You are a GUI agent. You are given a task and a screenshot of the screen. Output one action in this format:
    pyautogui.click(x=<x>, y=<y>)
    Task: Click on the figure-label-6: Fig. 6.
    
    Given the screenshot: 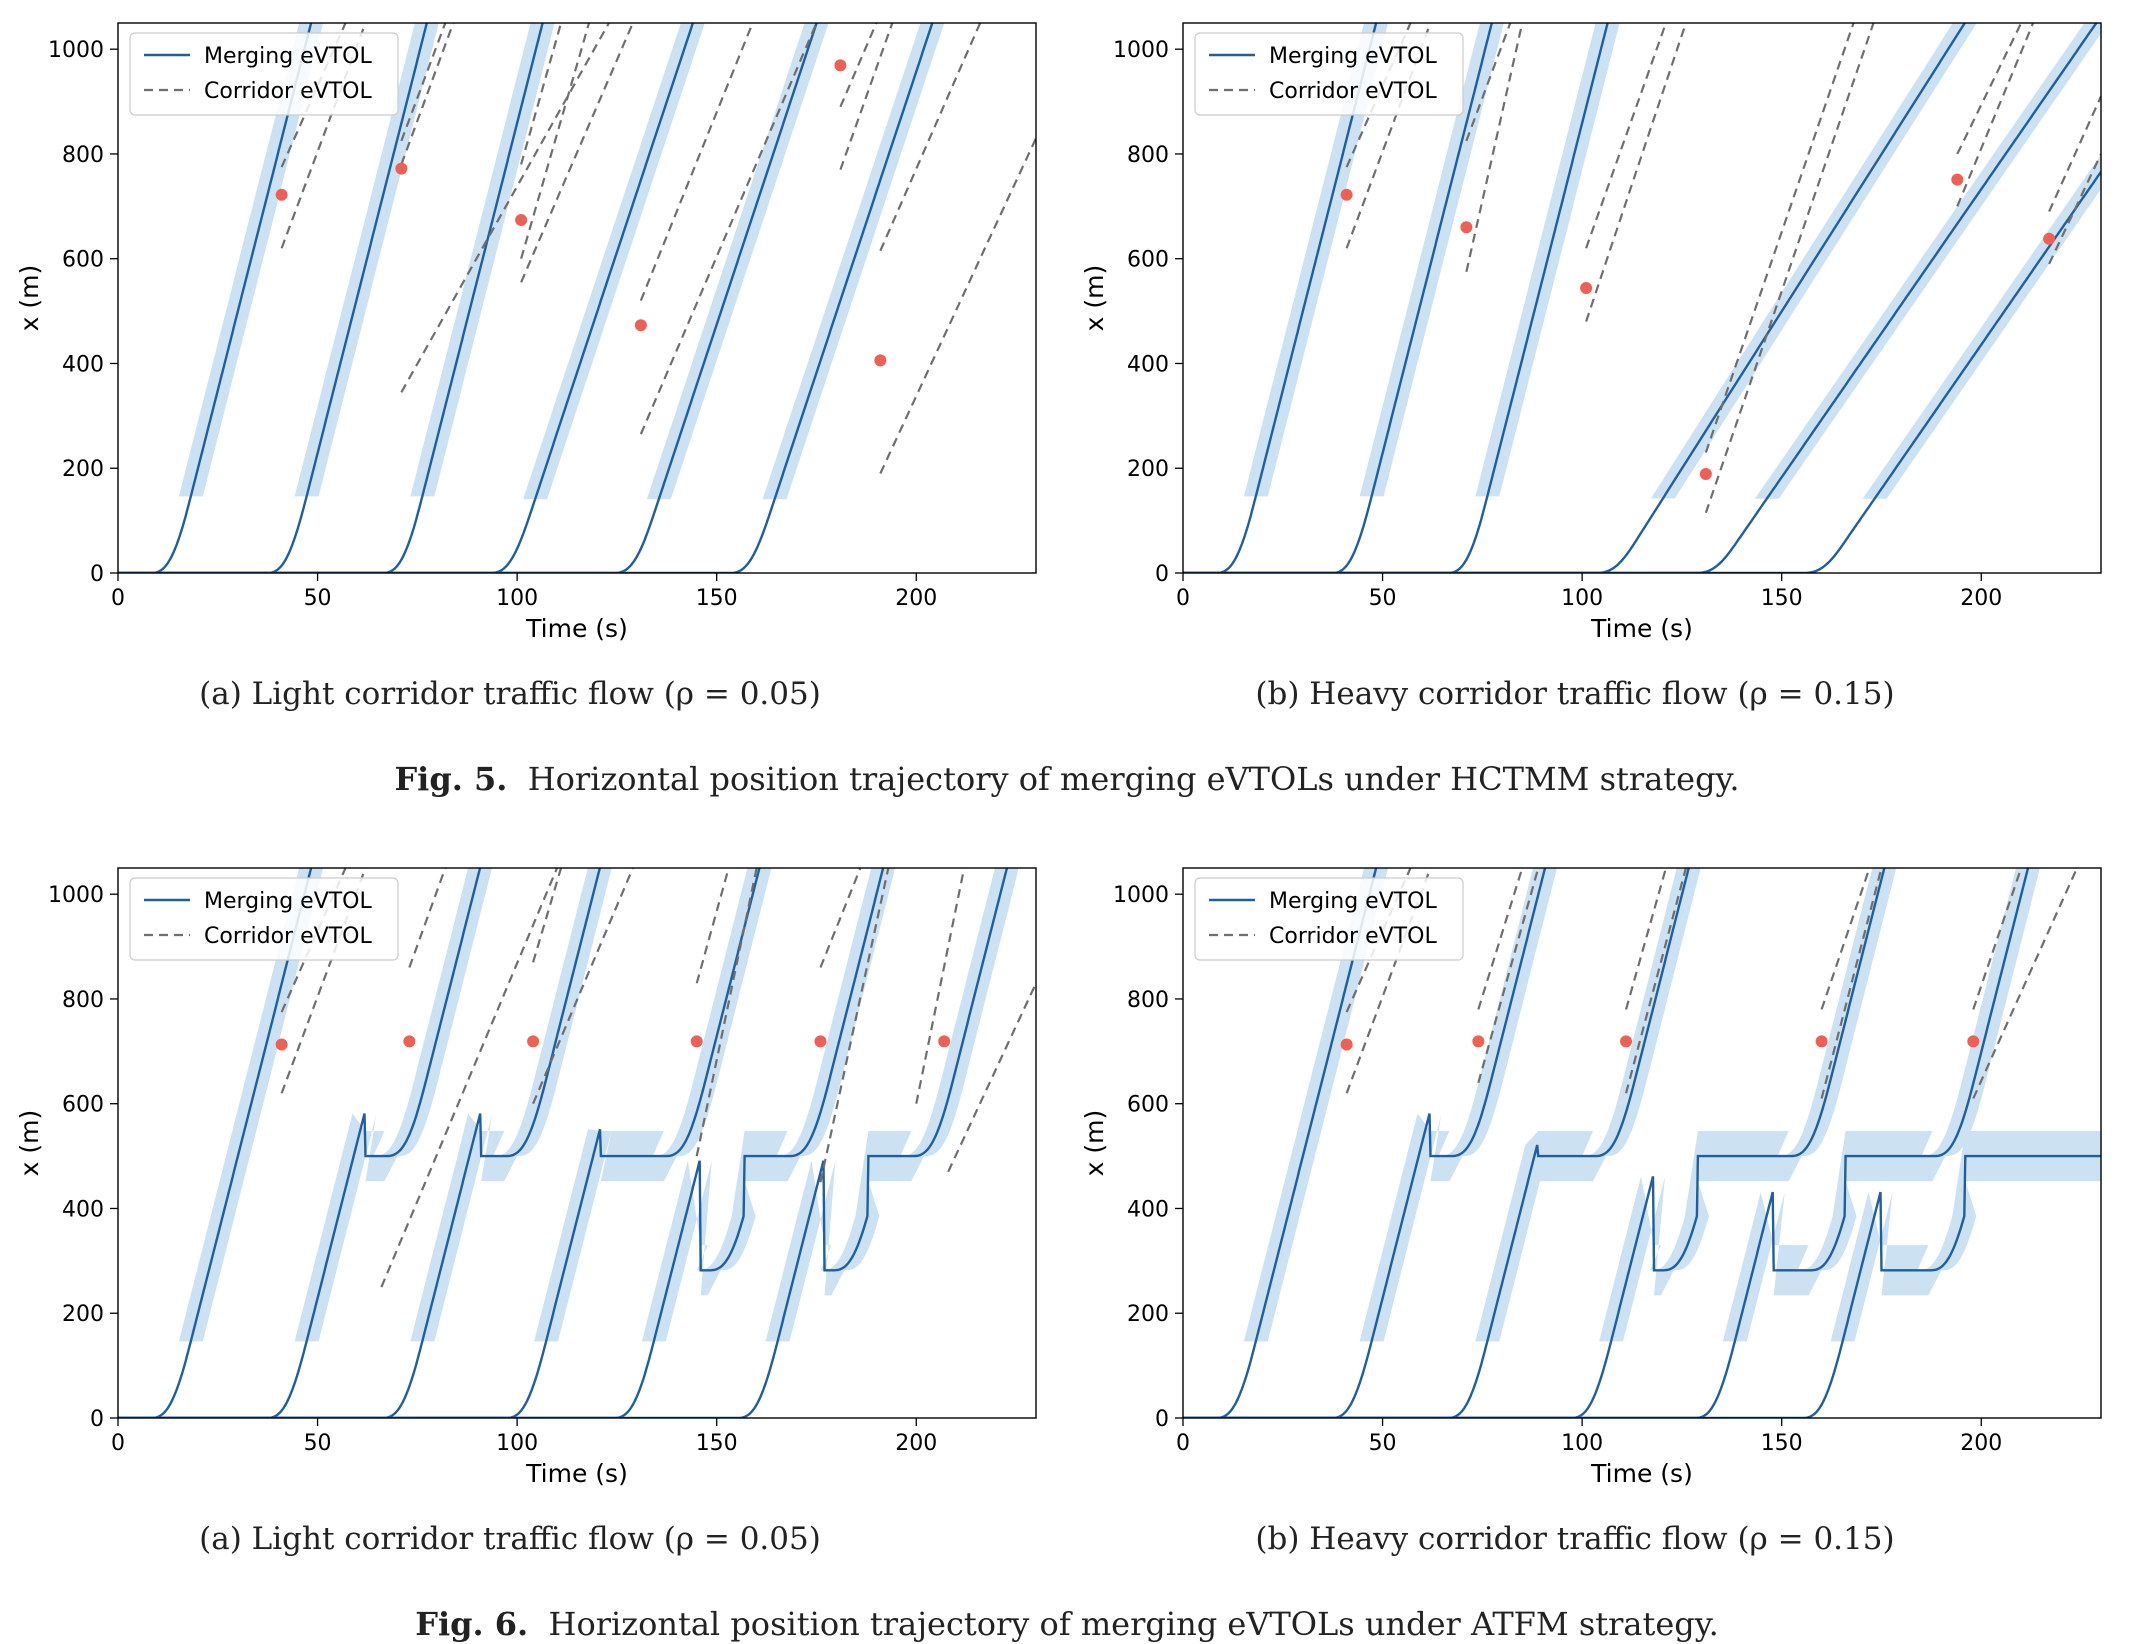 What is the action you would take?
    pyautogui.click(x=472, y=1624)
    